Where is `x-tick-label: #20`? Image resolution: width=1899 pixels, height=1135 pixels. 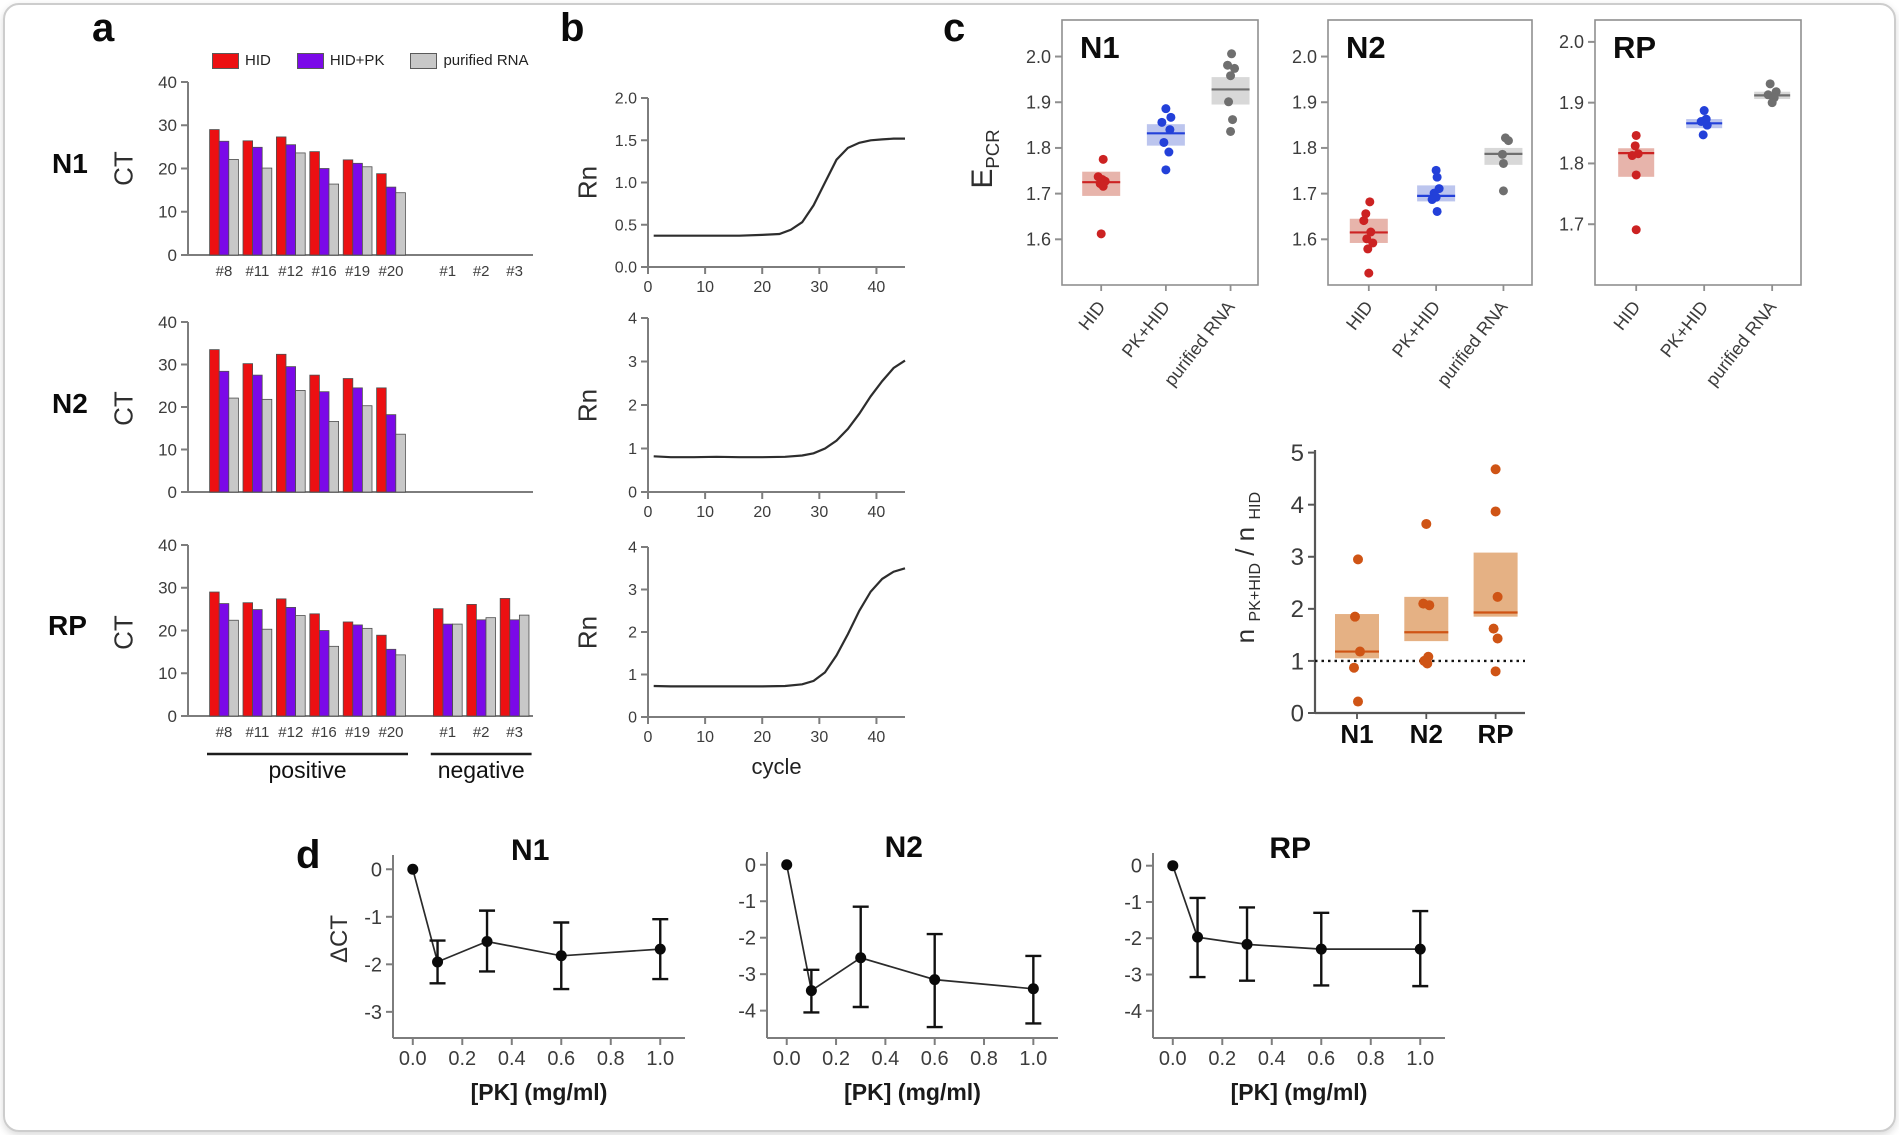 x-tick-label: #20 is located at coordinates (390, 732).